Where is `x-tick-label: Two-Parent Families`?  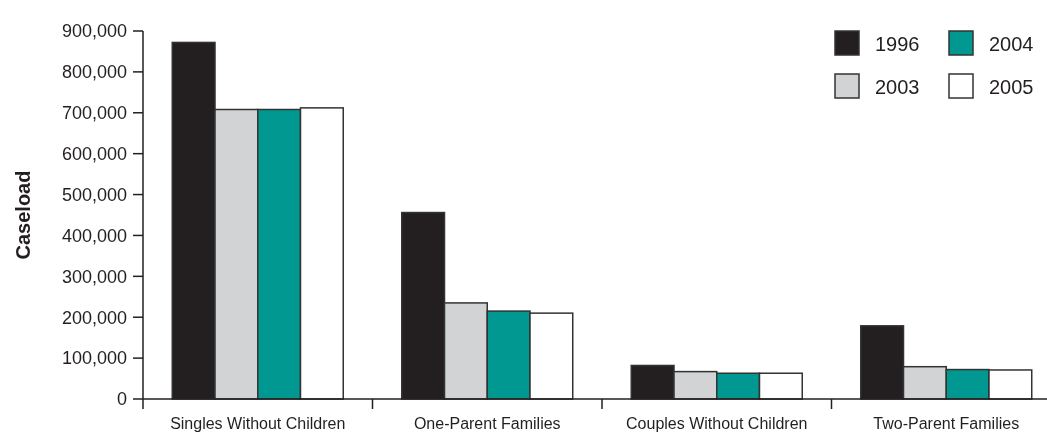 x-tick-label: Two-Parent Families is located at coordinates (946, 423).